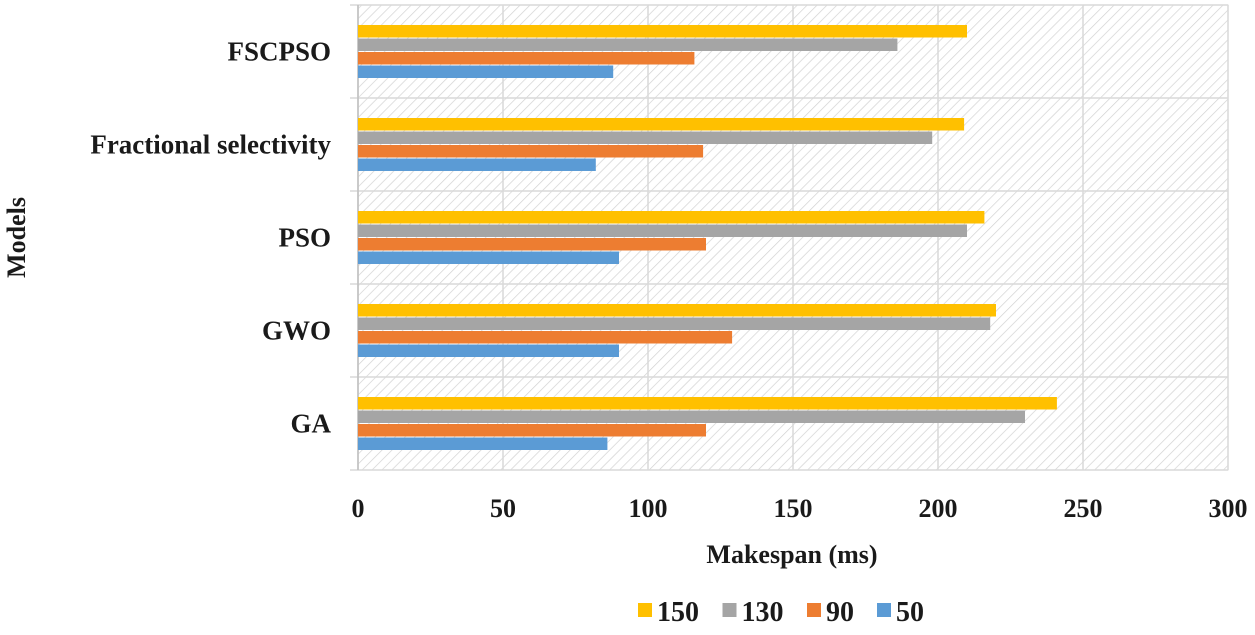 The height and width of the screenshot is (635, 1255). Describe the element at coordinates (16, 237) in the screenshot. I see `y-axis-title: Models` at that location.